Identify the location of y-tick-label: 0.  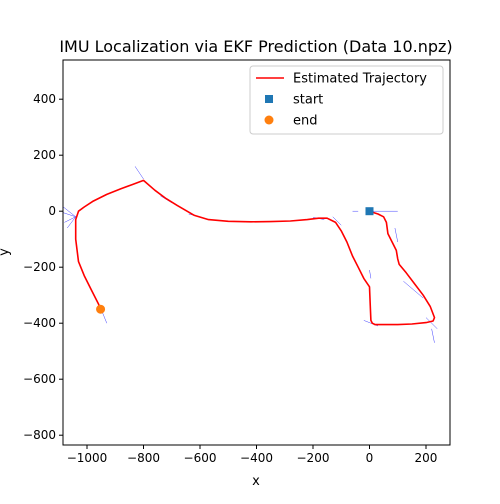
(52, 211).